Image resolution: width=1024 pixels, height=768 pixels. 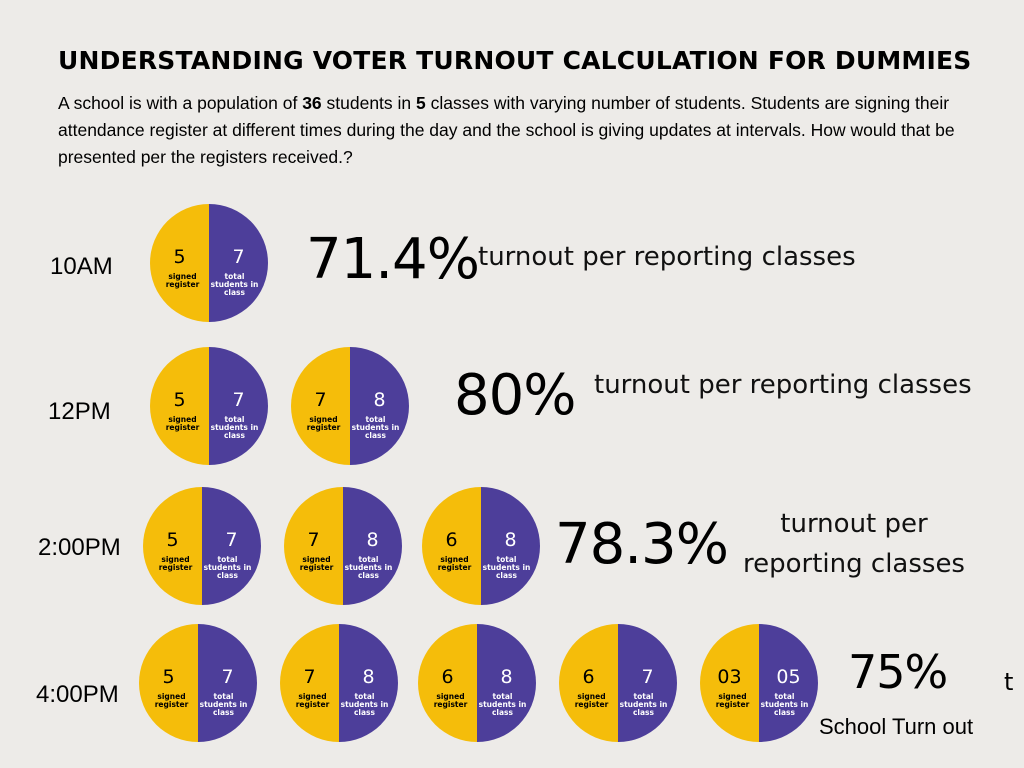 I want to click on time-label-4pm: 4:00PM, so click(x=77, y=694).